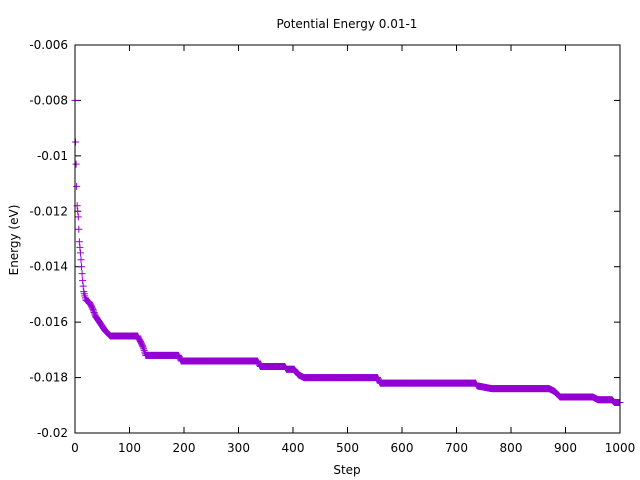  I want to click on y-tick-label: -0.012, so click(48, 211).